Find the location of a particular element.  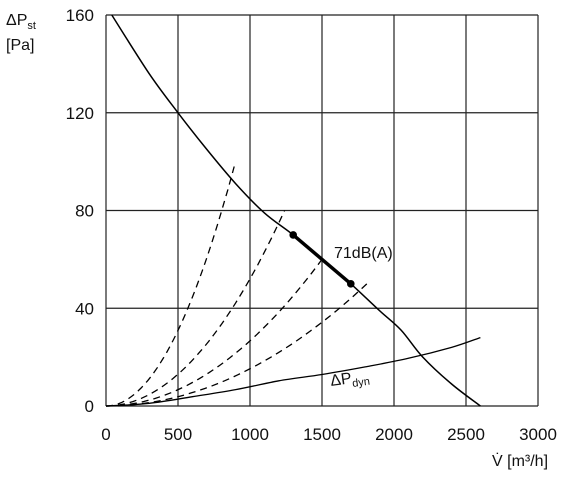

x-tick-label-3000: 3000 is located at coordinates (538, 434).